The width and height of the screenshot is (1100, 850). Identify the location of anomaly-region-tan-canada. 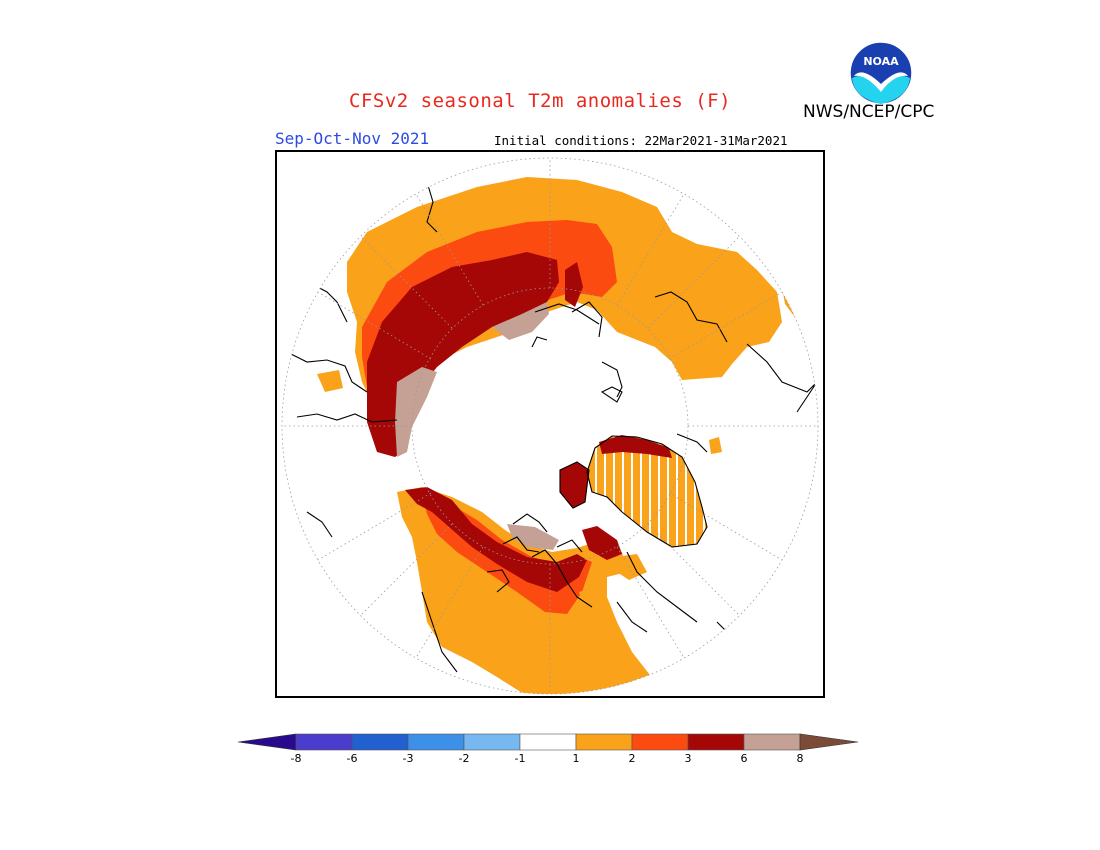
(533, 537).